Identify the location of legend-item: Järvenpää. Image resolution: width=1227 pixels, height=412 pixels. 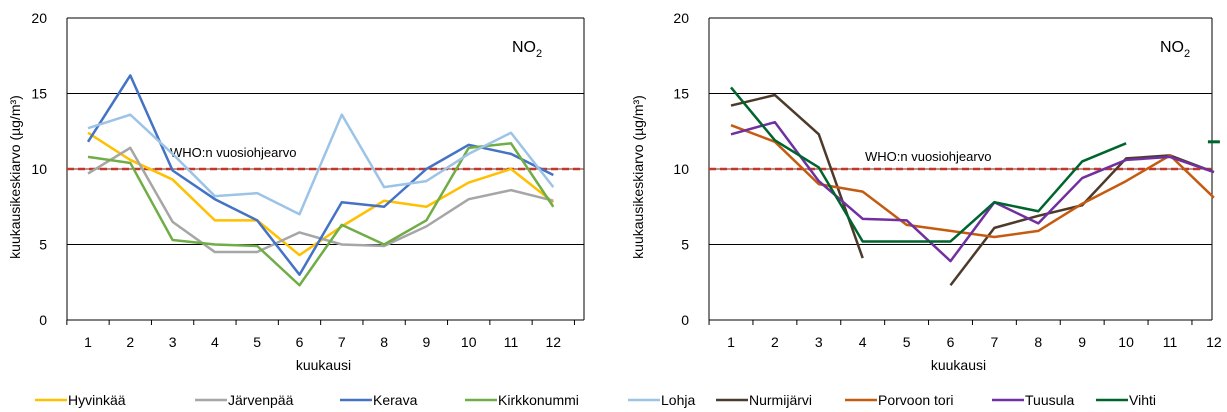
(244, 400).